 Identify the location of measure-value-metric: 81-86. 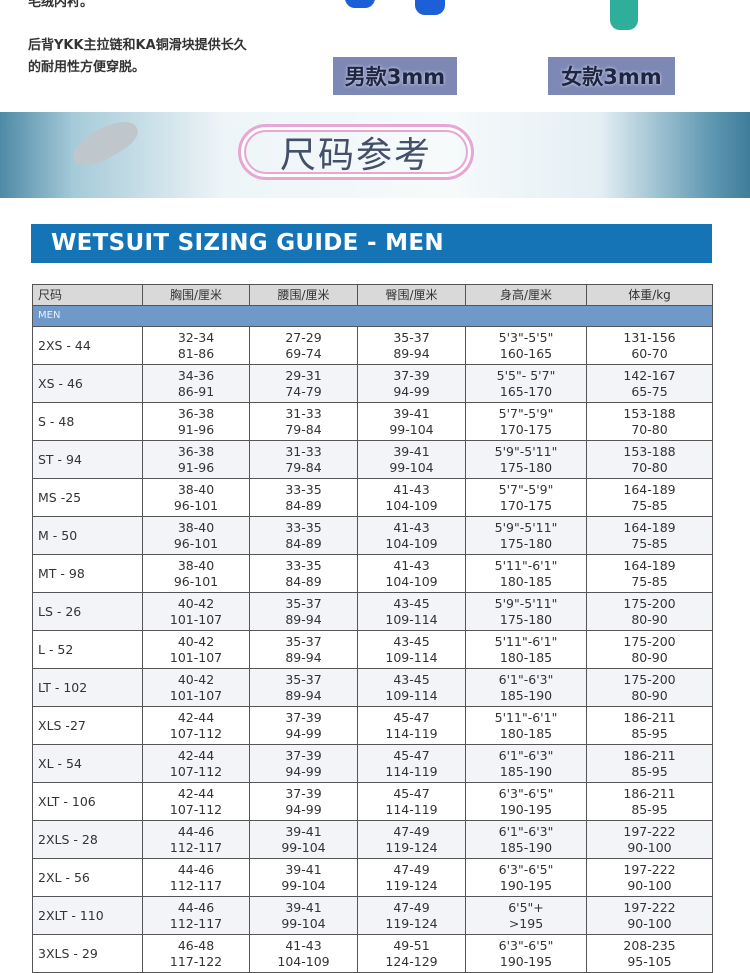
(196, 353).